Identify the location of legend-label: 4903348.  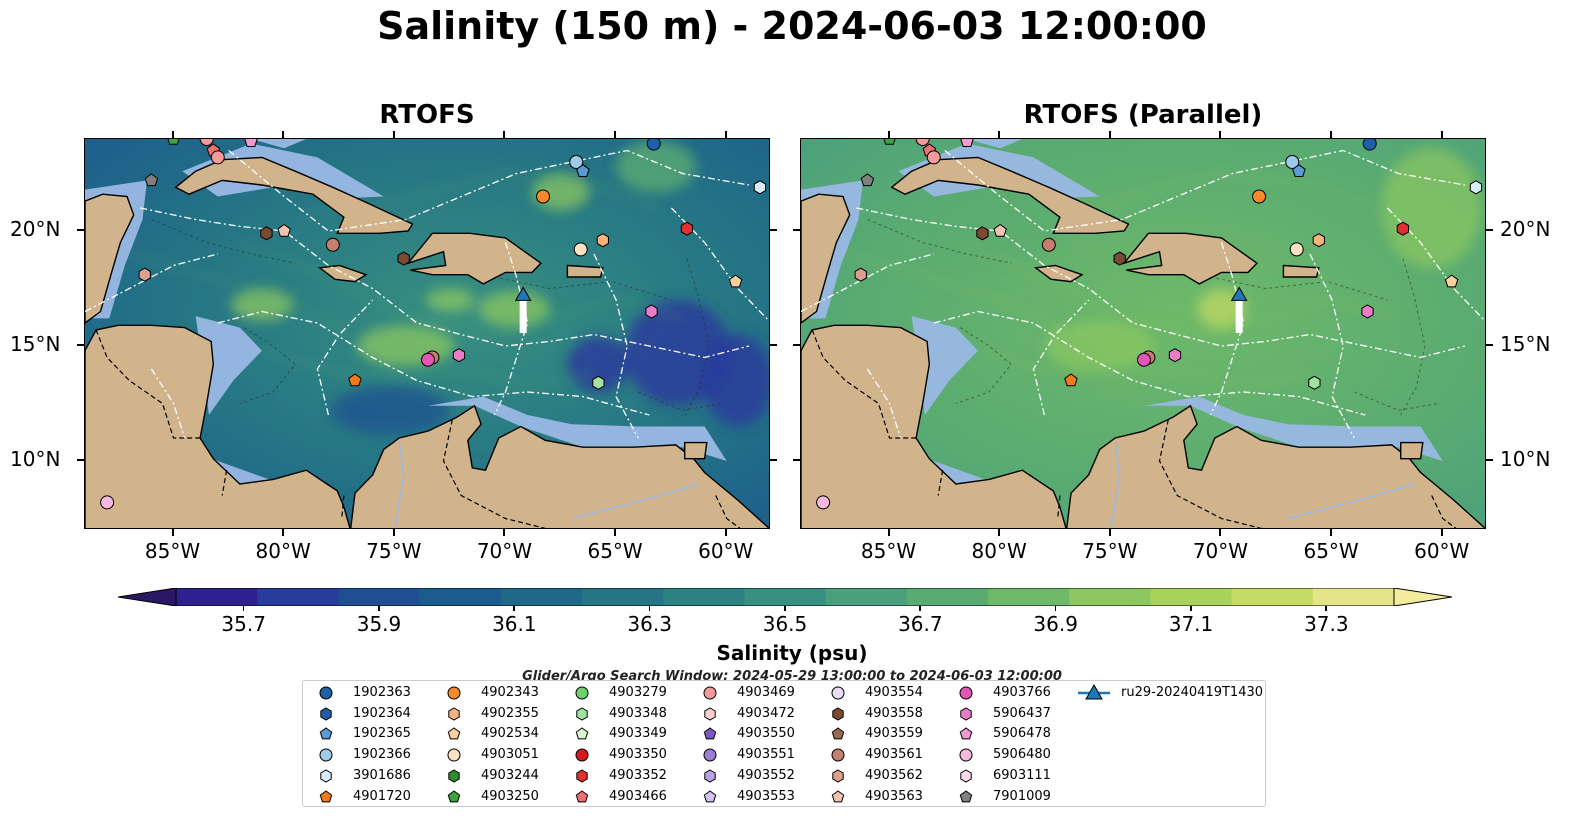
(638, 713).